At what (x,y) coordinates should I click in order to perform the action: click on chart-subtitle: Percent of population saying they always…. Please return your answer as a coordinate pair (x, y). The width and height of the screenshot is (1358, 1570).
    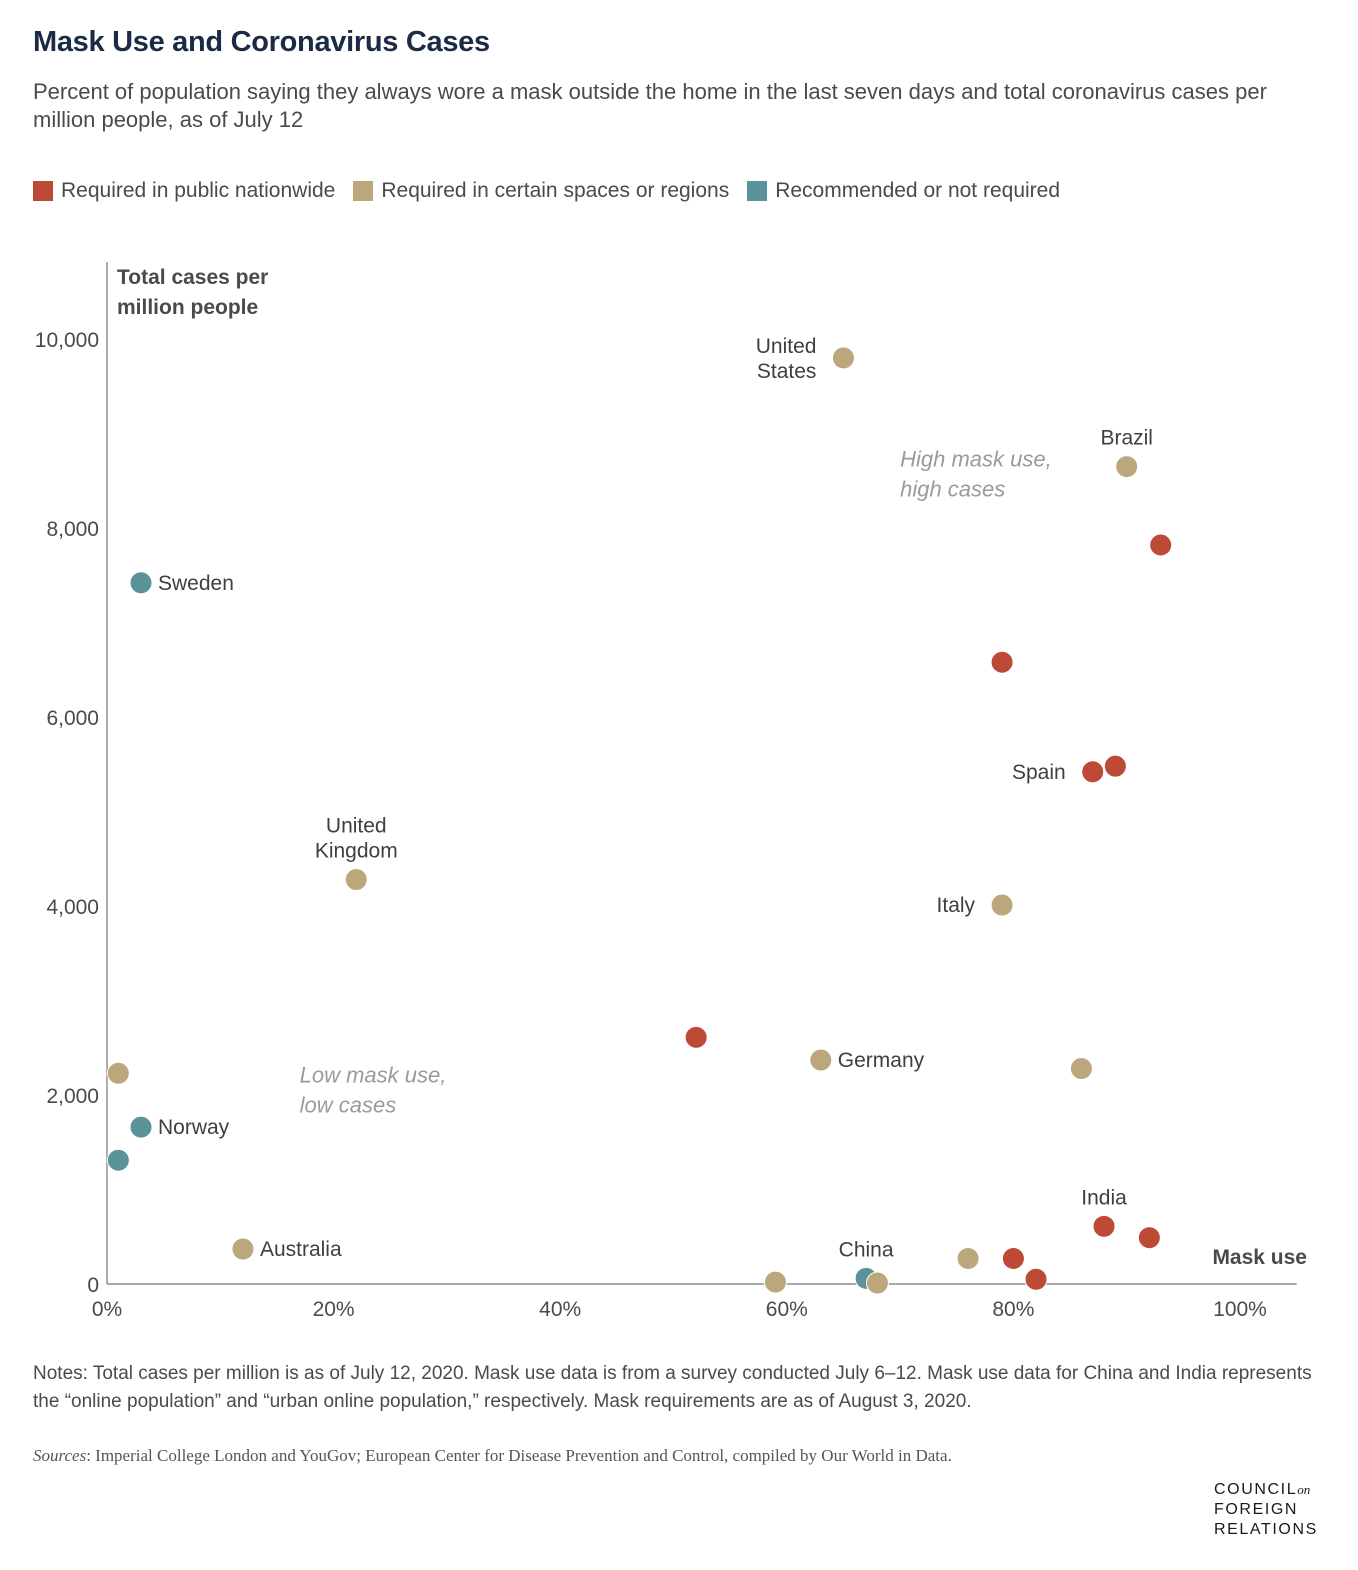
    Looking at the image, I should click on (650, 105).